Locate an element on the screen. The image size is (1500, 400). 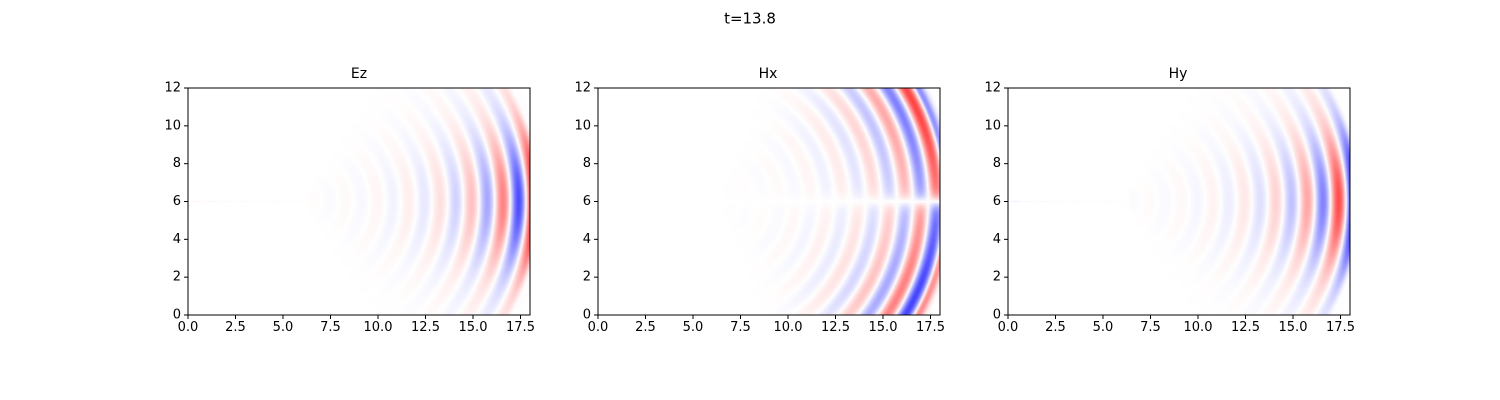
heatmap-canvas-wrapper-hy is located at coordinates (1179, 201).